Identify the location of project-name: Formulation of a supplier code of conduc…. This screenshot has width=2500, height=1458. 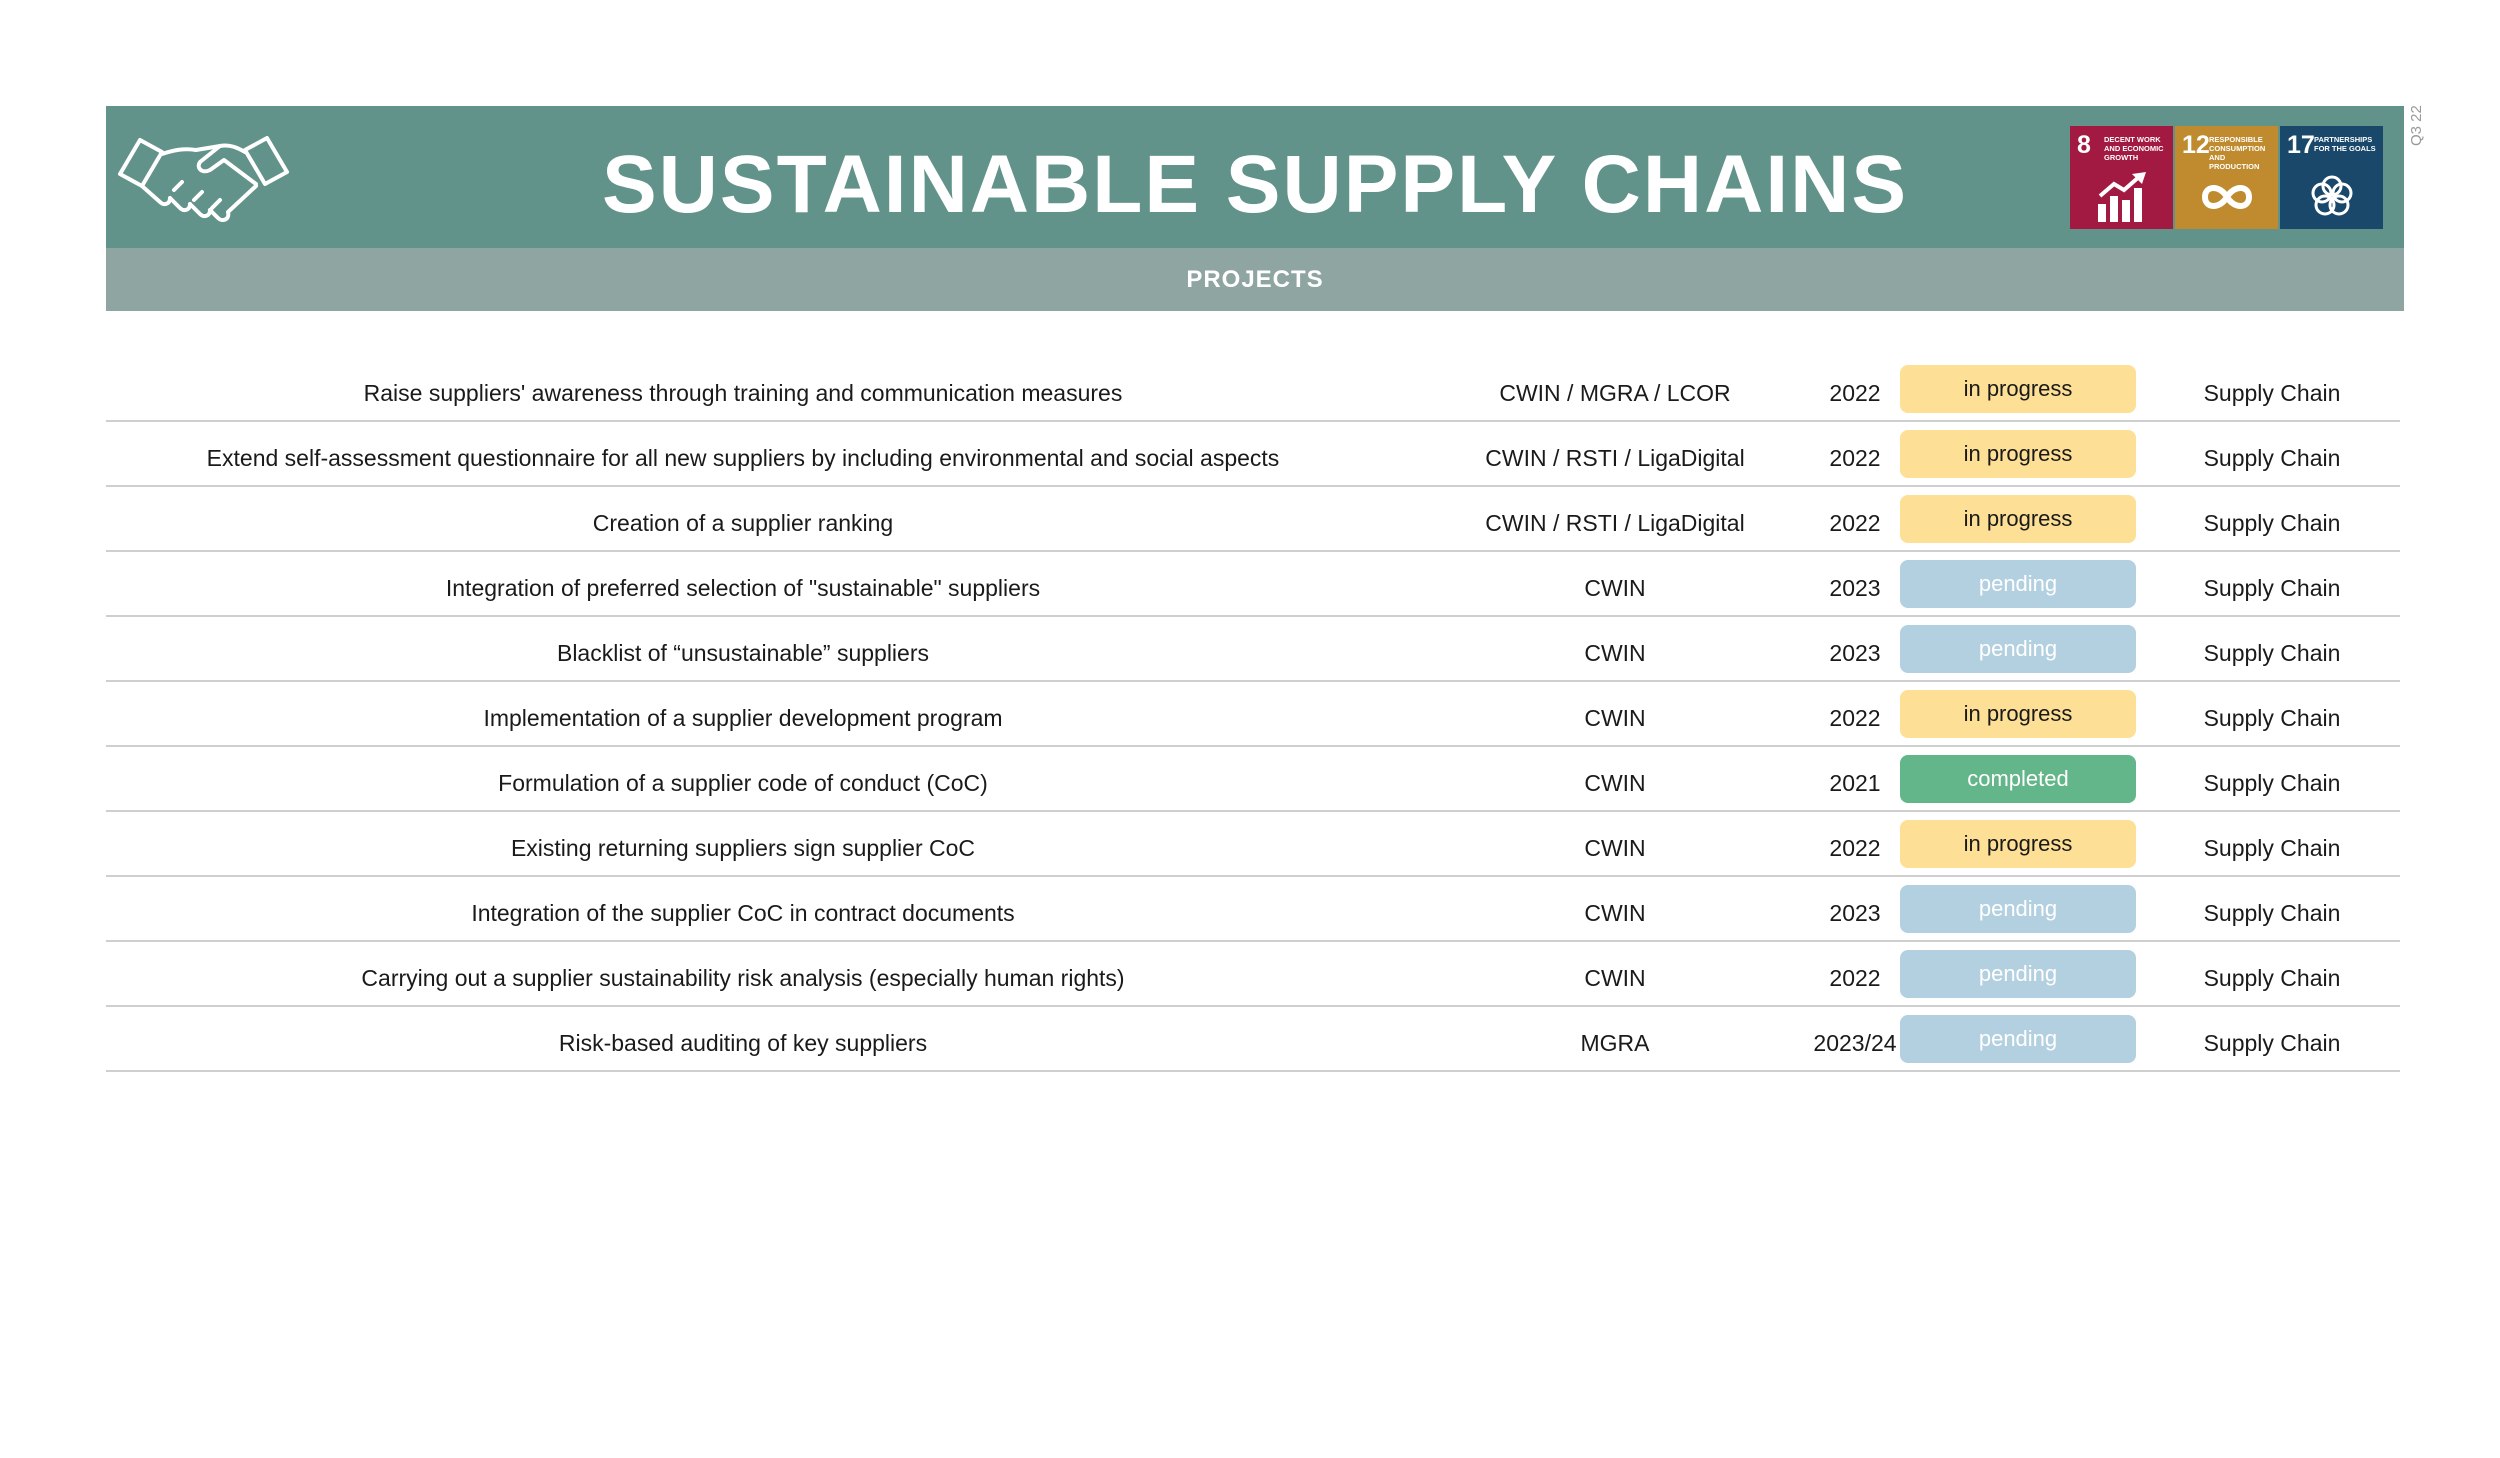
(743, 783).